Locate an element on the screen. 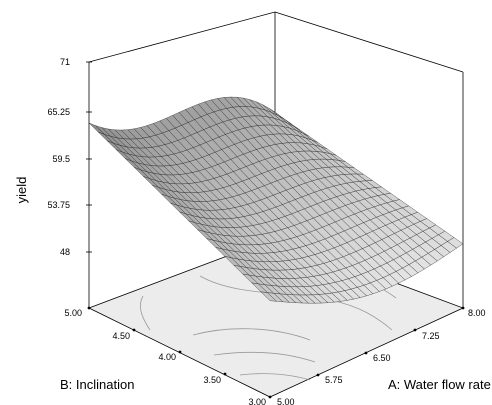 The width and height of the screenshot is (492, 405). b-tick-label: 3.00 is located at coordinates (257, 401).